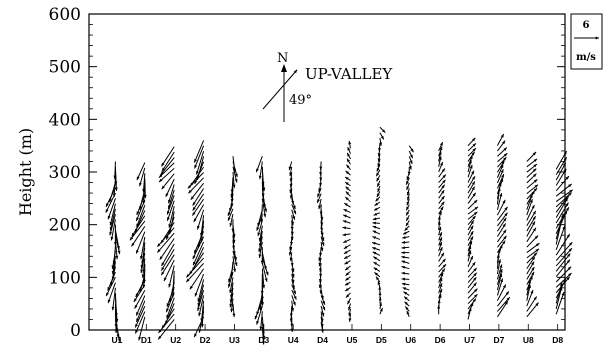 Image resolution: width=603 pixels, height=347 pixels. Describe the element at coordinates (352, 340) in the screenshot. I see `x-tick-label: U5` at that location.